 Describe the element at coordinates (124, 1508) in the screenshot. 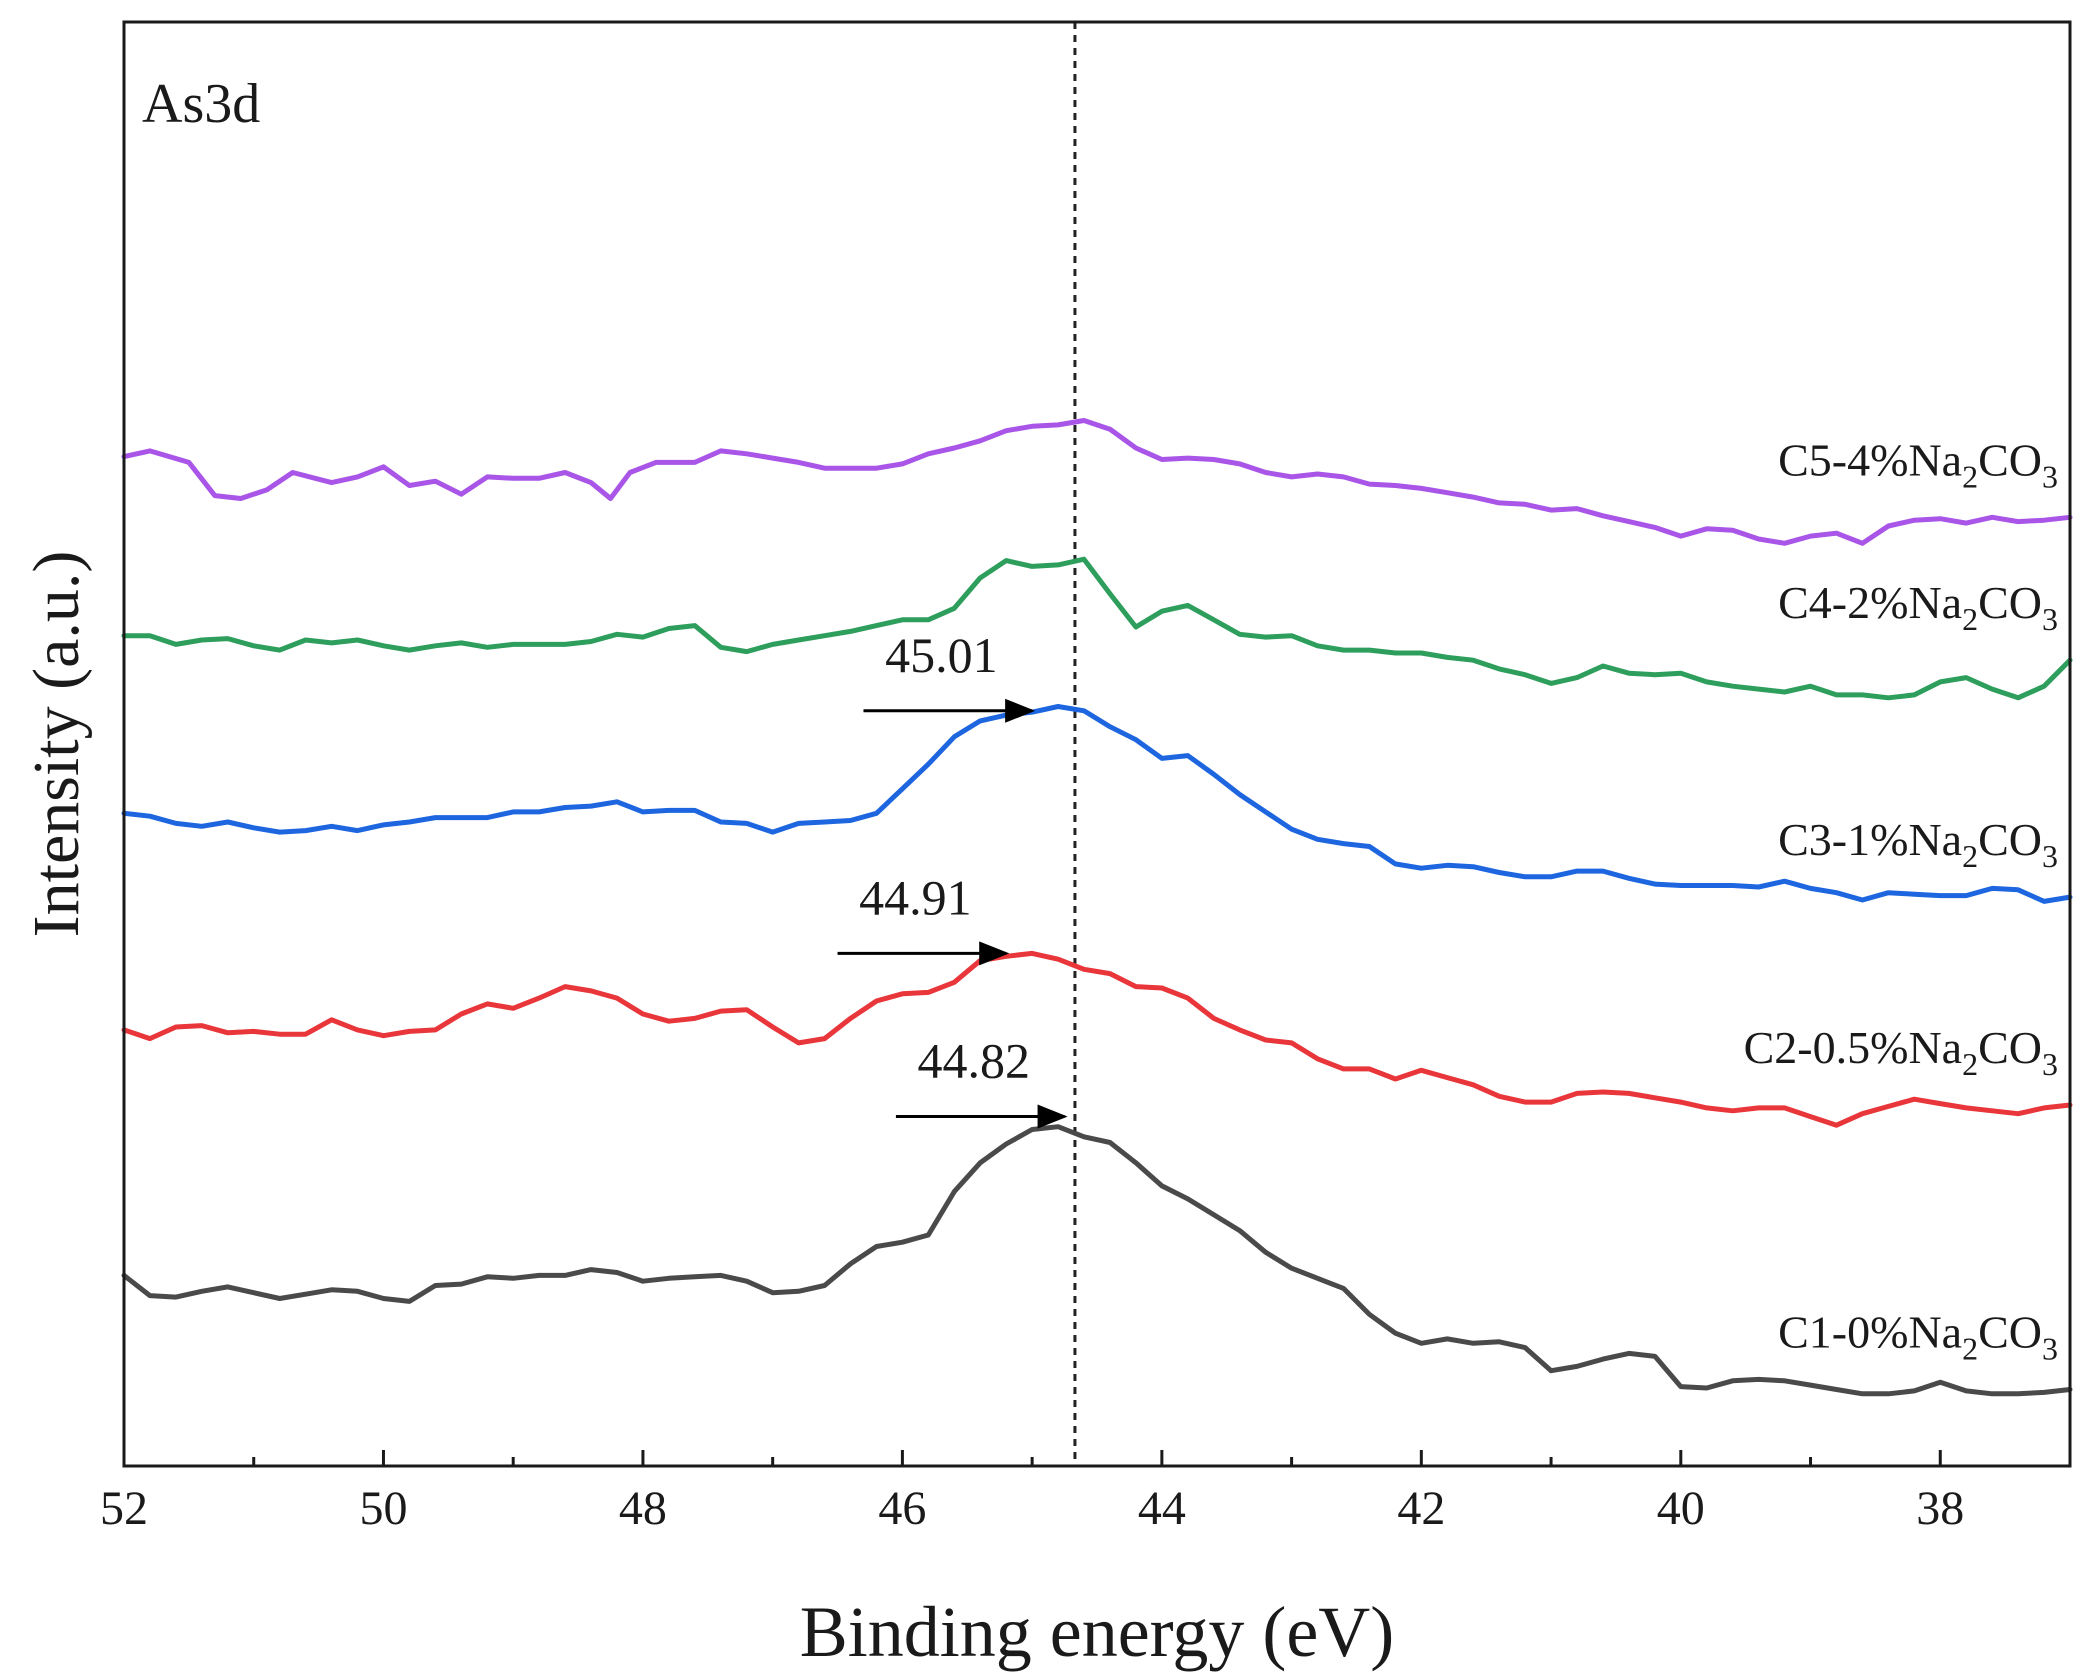

I see `x-tick-label: 52` at that location.